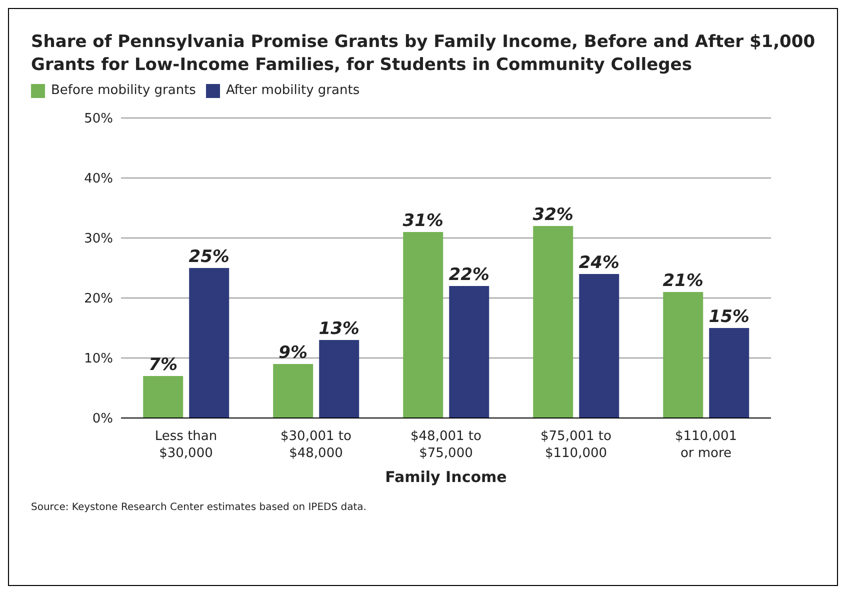  I want to click on data-label: 25%, so click(209, 257).